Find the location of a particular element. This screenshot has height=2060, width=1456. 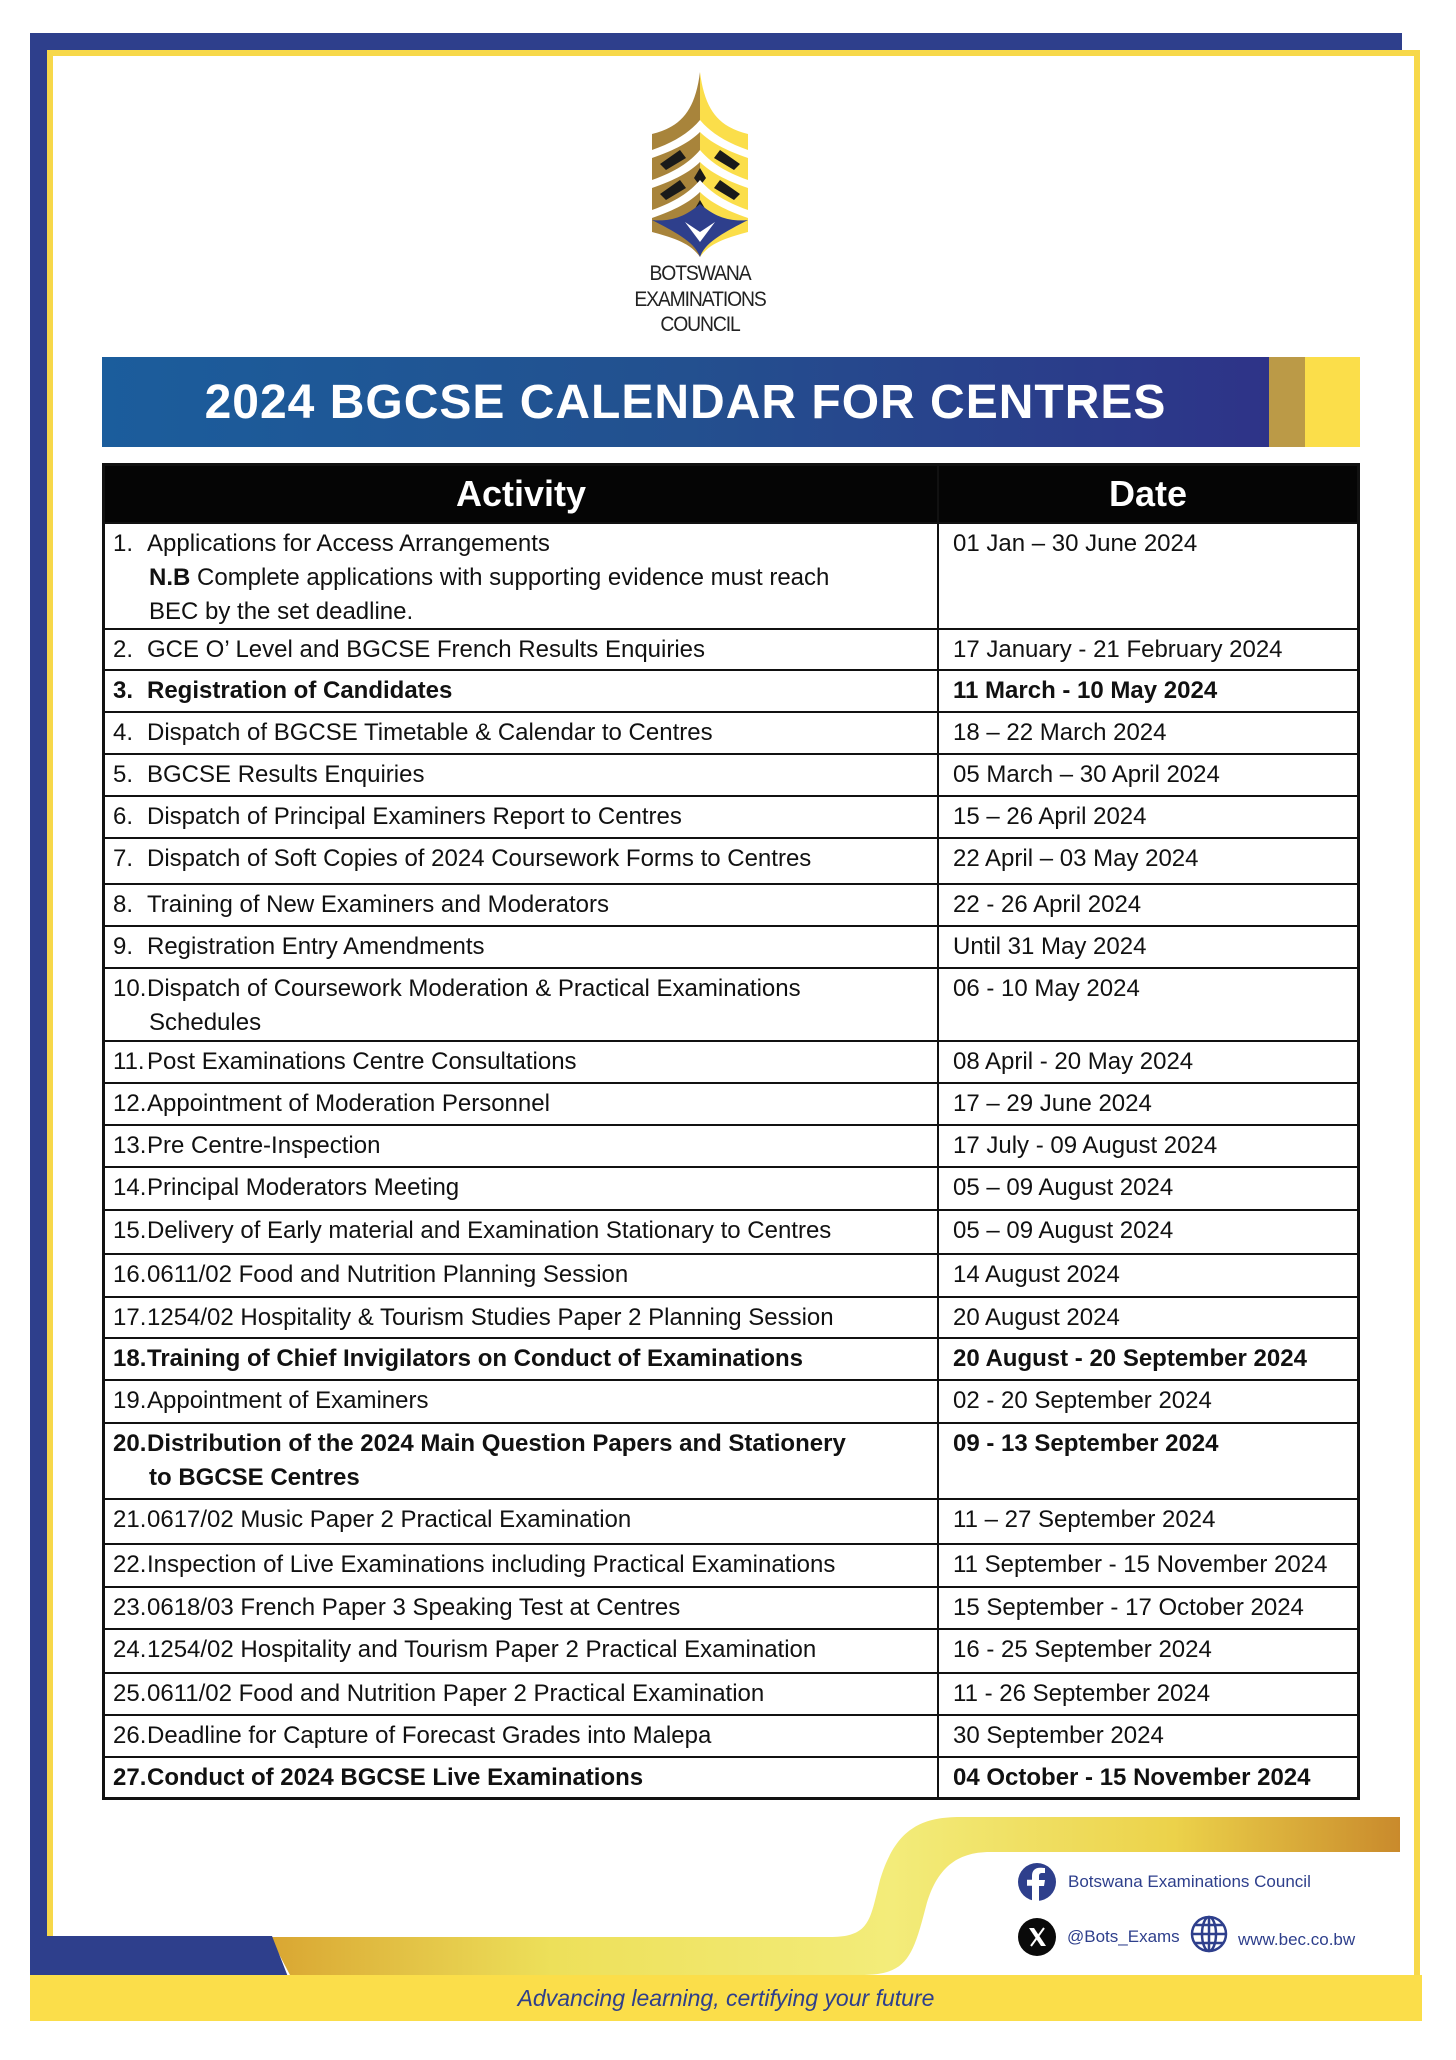

activity-text: Registration Entry Amendments is located at coordinates (316, 946).